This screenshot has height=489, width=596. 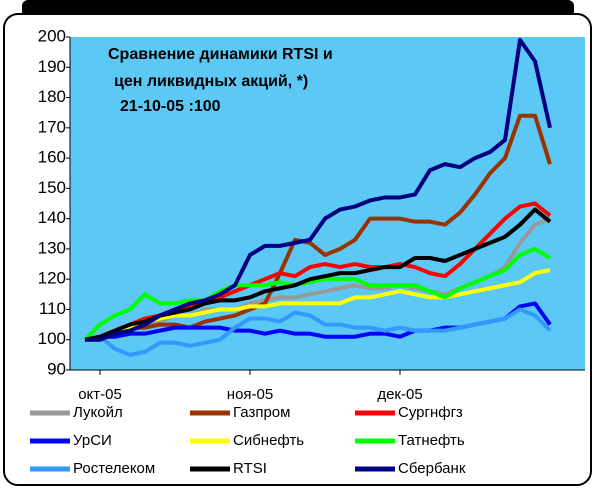 What do you see at coordinates (52, 126) in the screenshot?
I see `y-tick-label: 170` at bounding box center [52, 126].